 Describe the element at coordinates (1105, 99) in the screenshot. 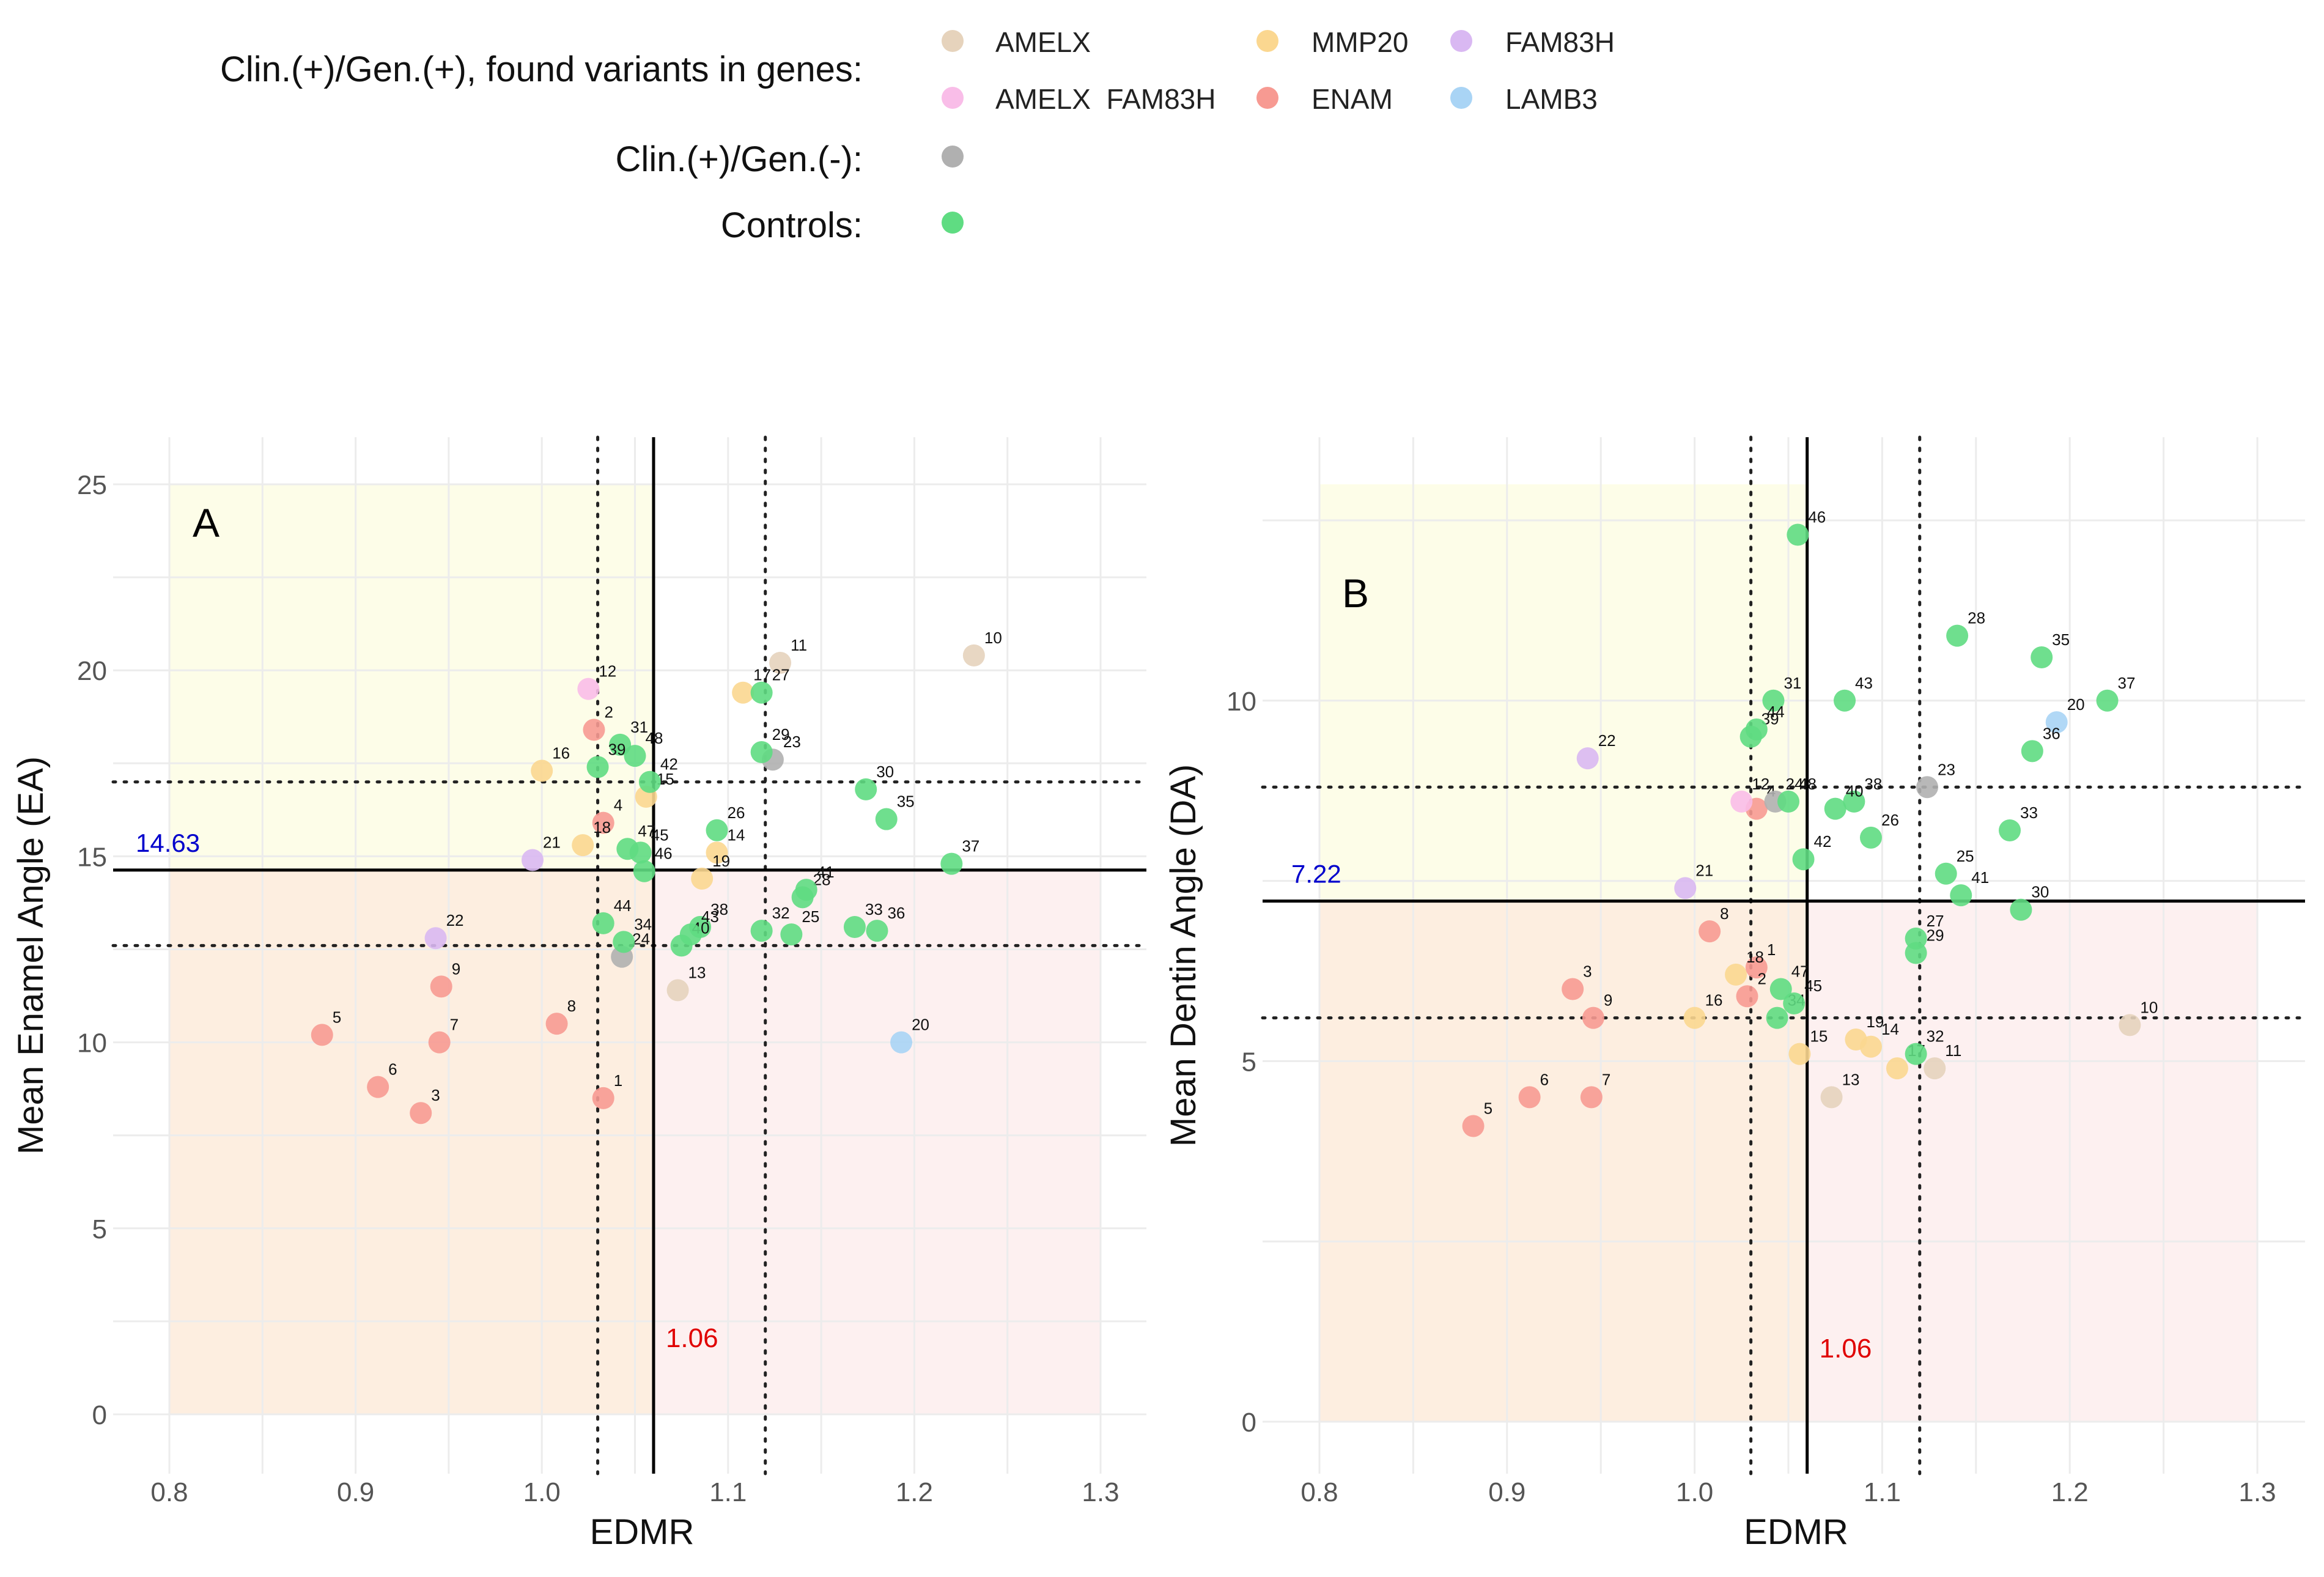

I see `legend-label-amelx-fam83h: AMELX FAM83H` at that location.